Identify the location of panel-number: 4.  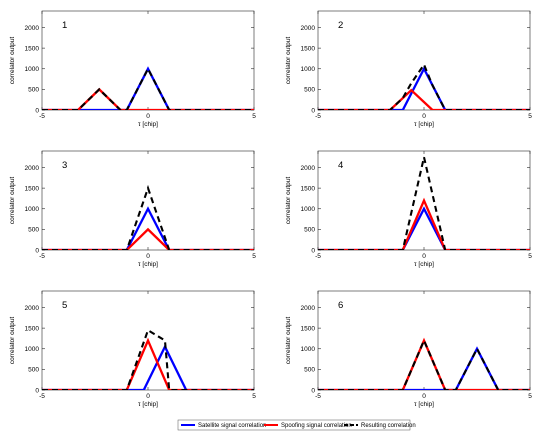
(340, 165).